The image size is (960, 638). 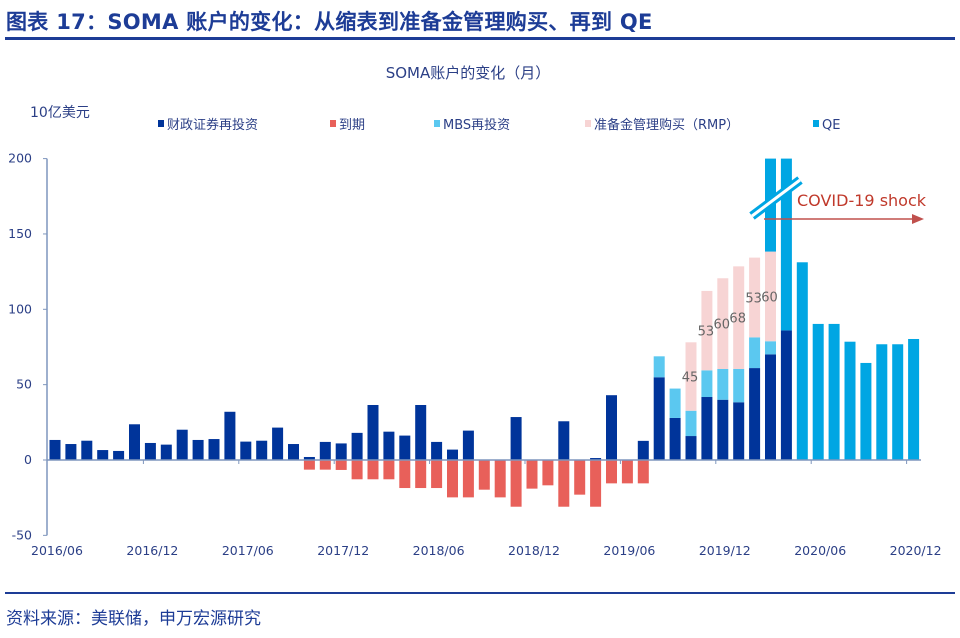 I want to click on bar-mbs-2019/10, so click(x=691, y=423).